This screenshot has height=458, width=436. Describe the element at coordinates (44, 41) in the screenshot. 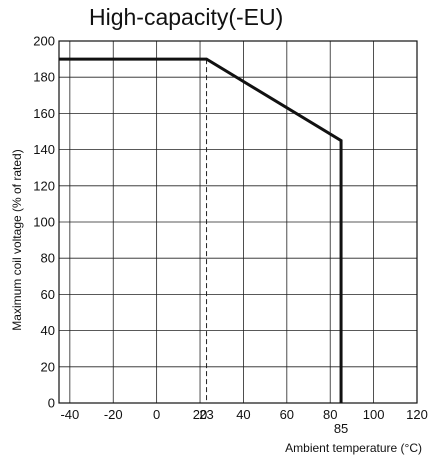

I see `y-tick-label: 200` at that location.